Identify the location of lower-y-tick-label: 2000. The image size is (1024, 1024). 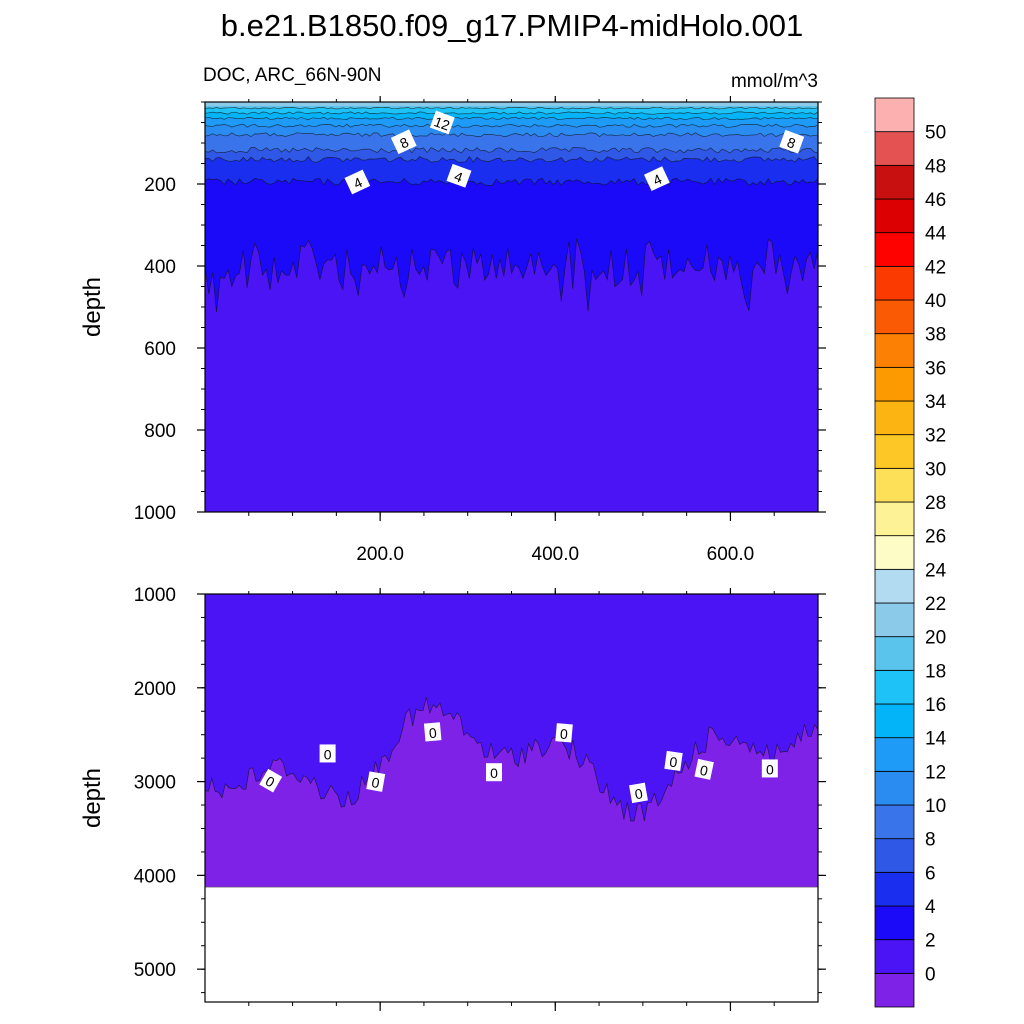
(155, 689).